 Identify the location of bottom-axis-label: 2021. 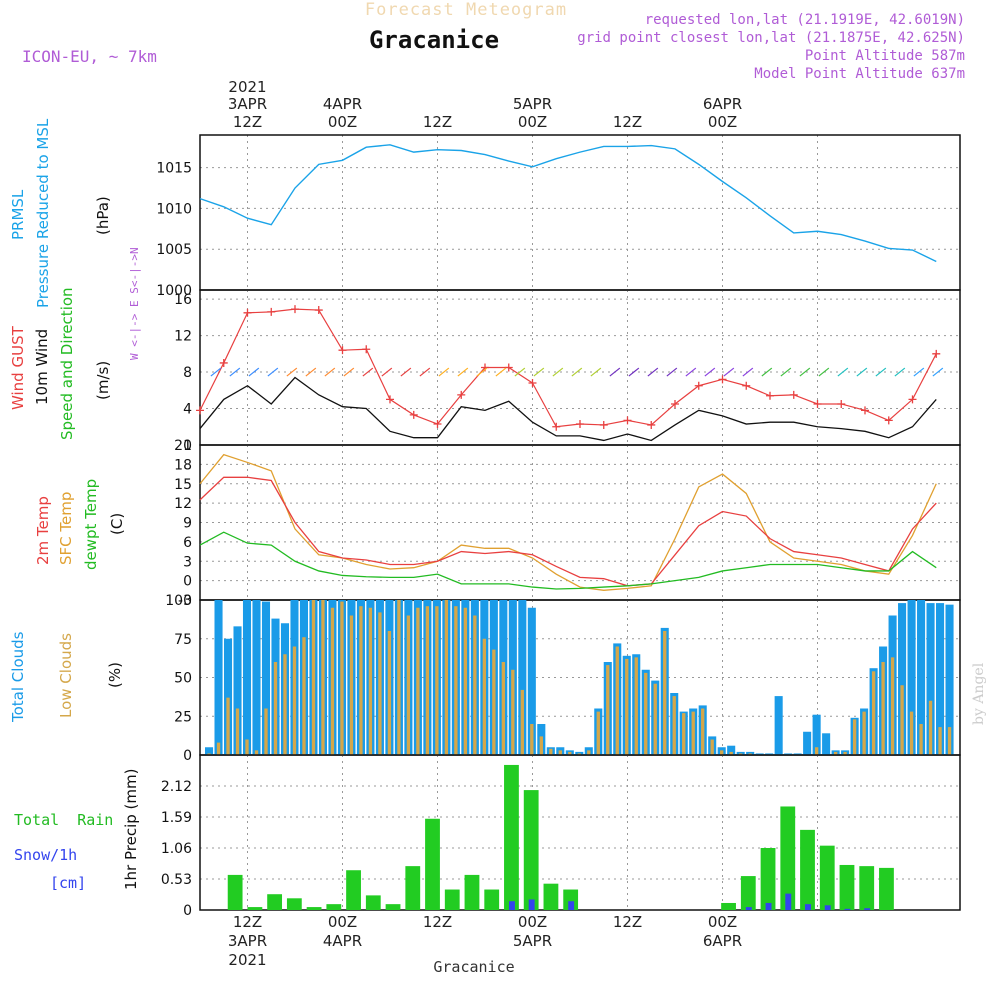
(247, 960).